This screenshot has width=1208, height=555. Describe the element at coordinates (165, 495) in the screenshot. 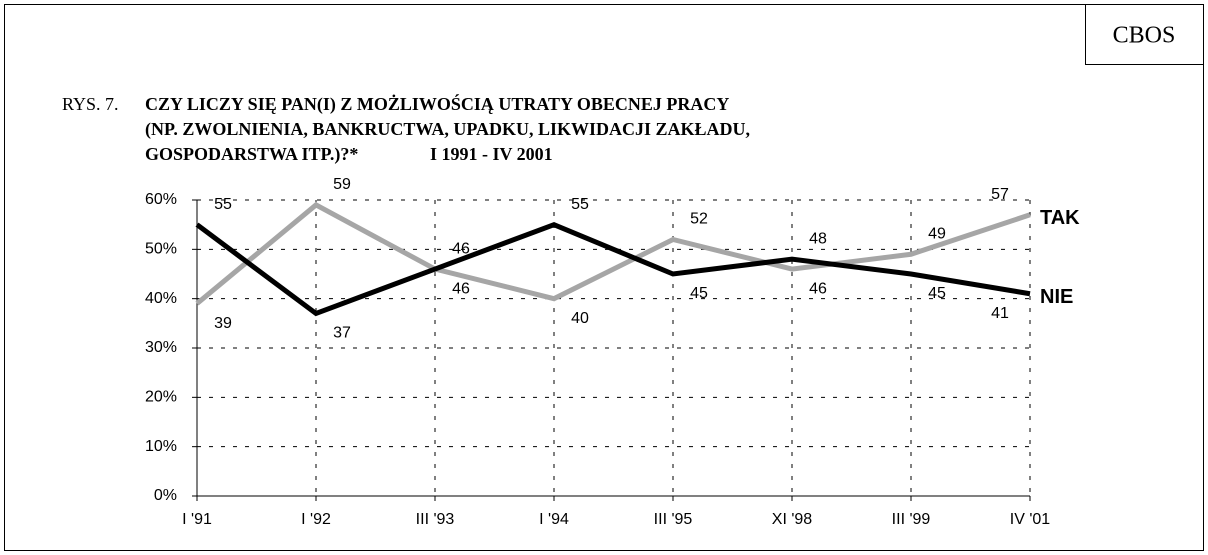

I see `y-tick-label: 0%` at that location.